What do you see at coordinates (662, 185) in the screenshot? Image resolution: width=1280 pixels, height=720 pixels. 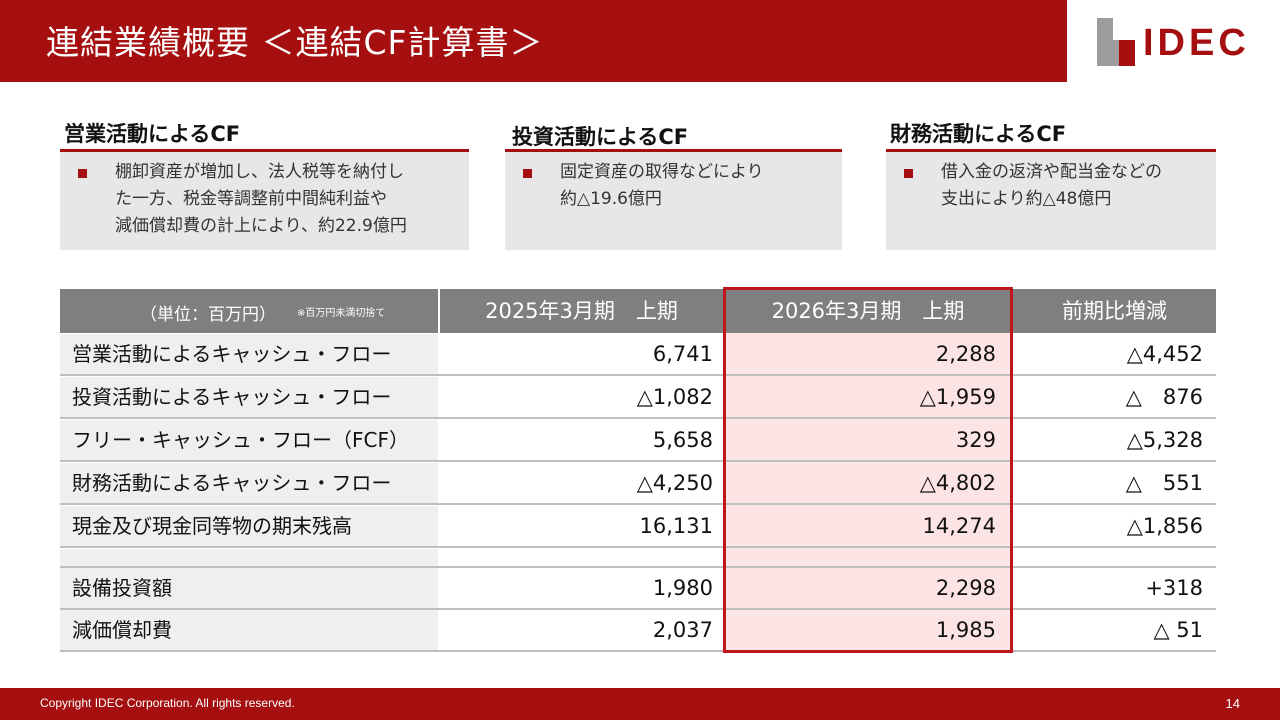 I see `summary-text: 固定資産の取得などにより 約△19.6億円` at bounding box center [662, 185].